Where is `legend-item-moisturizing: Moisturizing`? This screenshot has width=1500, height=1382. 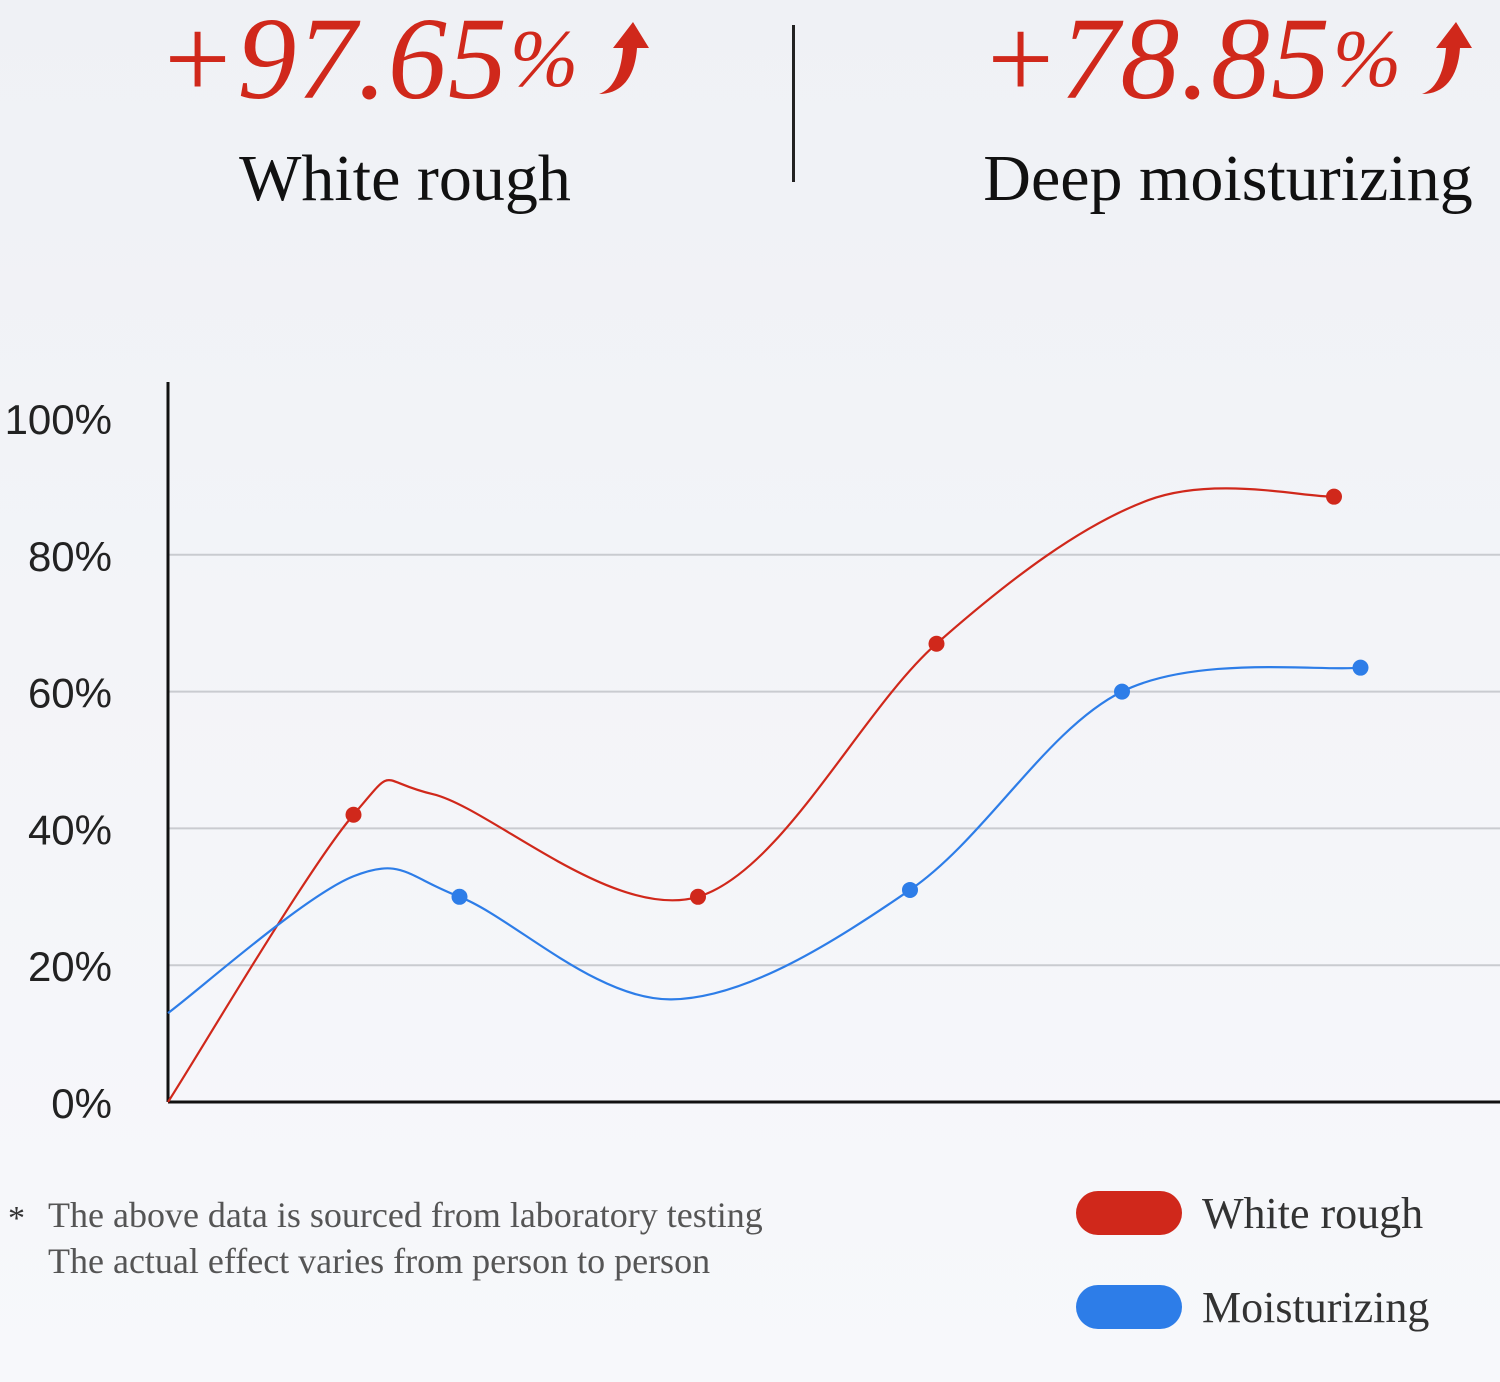 legend-item-moisturizing: Moisturizing is located at coordinates (1252, 1307).